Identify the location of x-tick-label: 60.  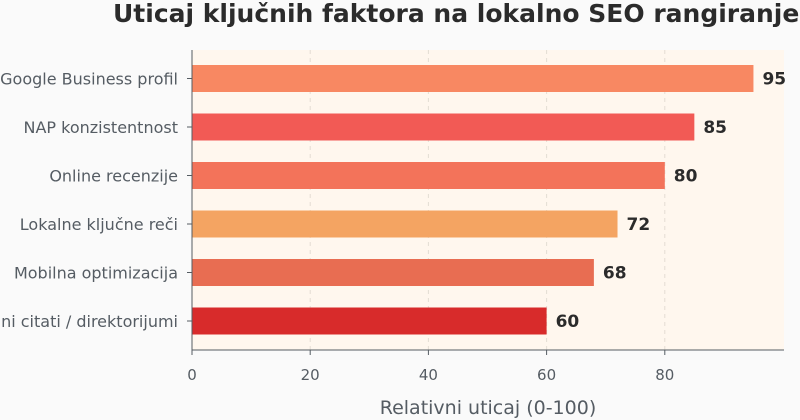
(546, 375).